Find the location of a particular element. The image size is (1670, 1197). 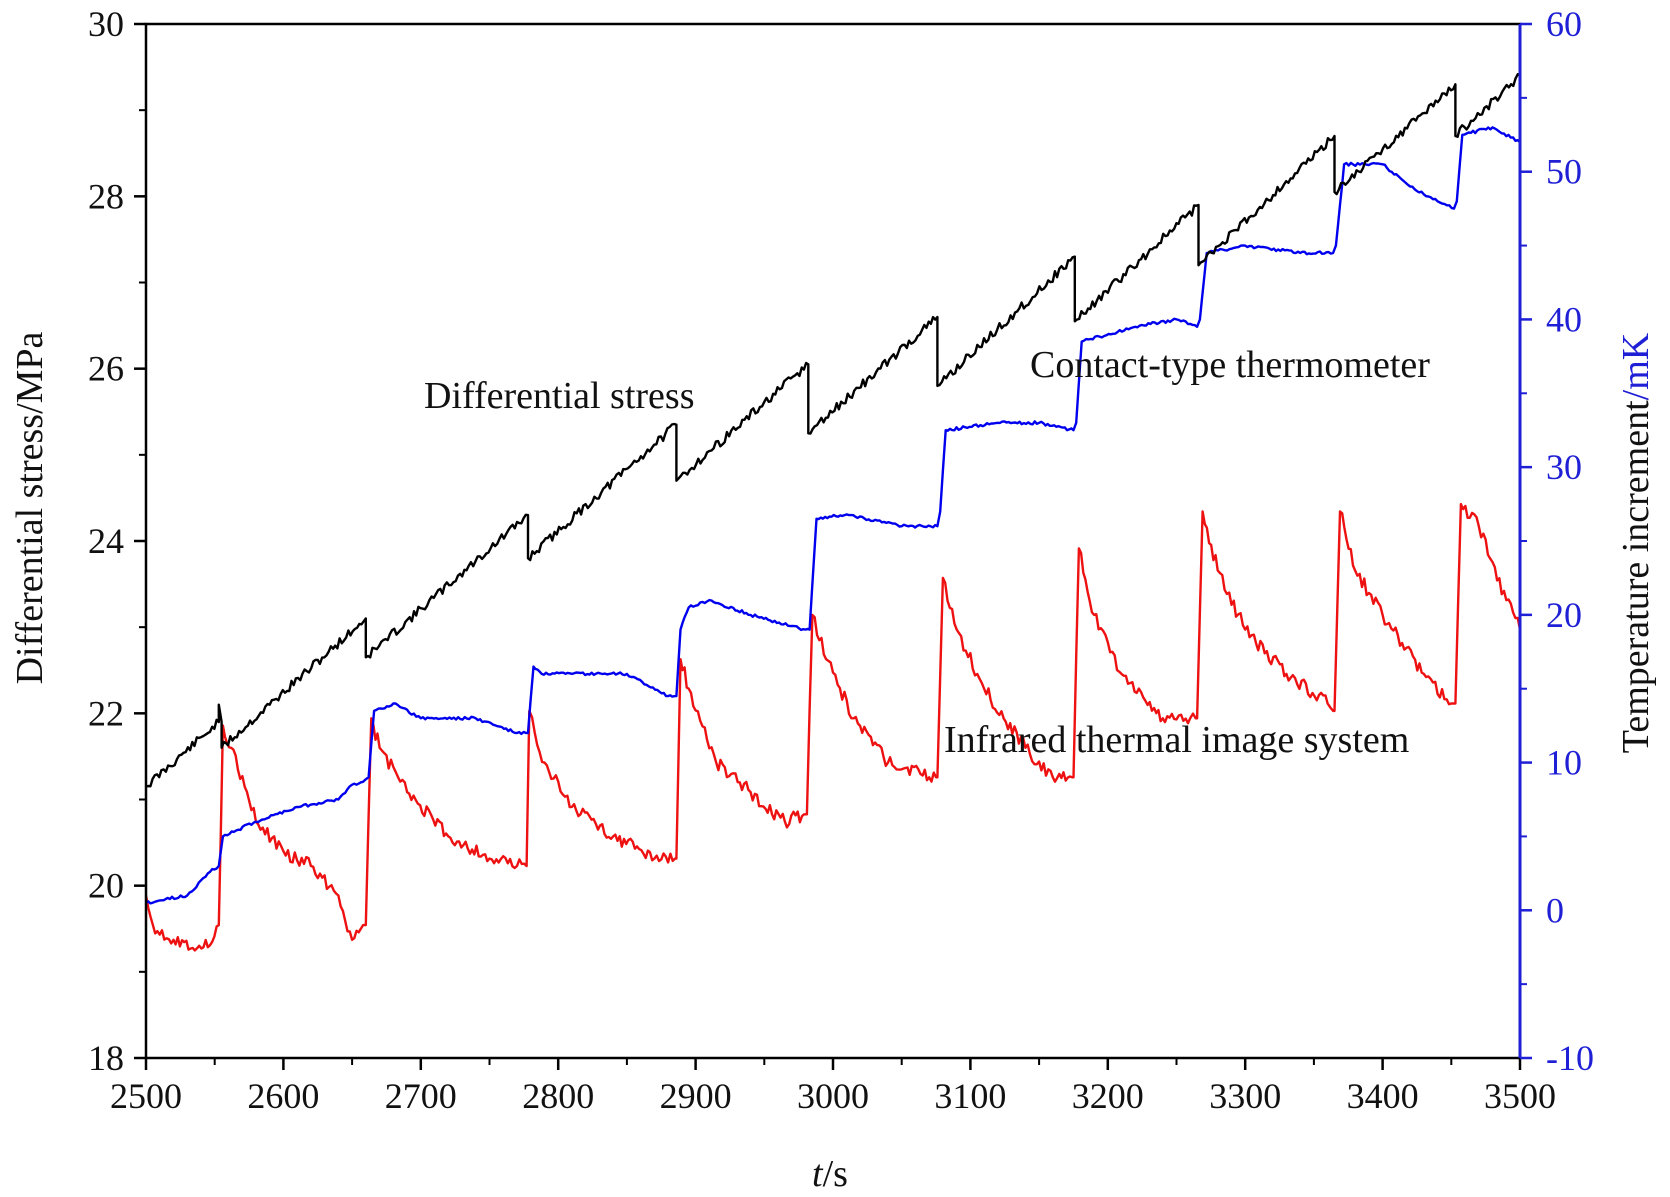

y-right-tick-label: 30 is located at coordinates (1564, 467).